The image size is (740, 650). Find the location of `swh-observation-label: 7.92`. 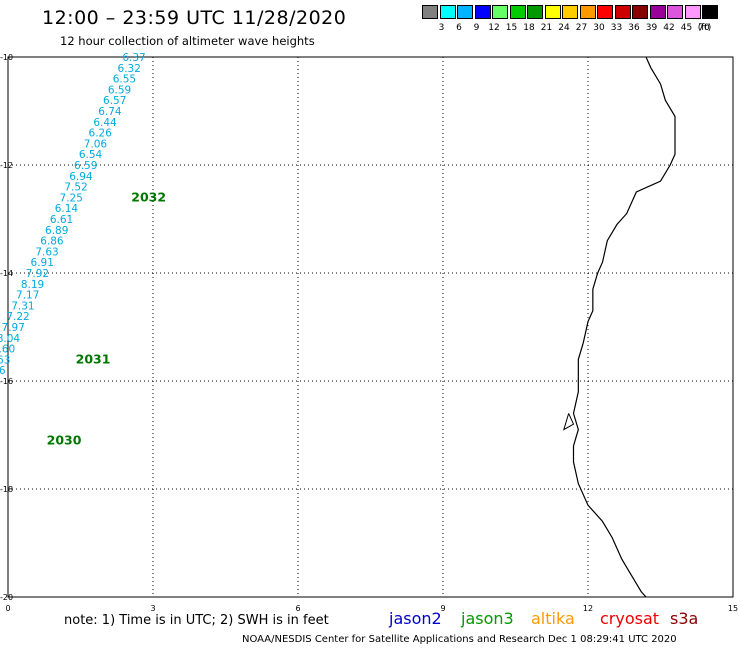

swh-observation-label: 7.92 is located at coordinates (37, 274).